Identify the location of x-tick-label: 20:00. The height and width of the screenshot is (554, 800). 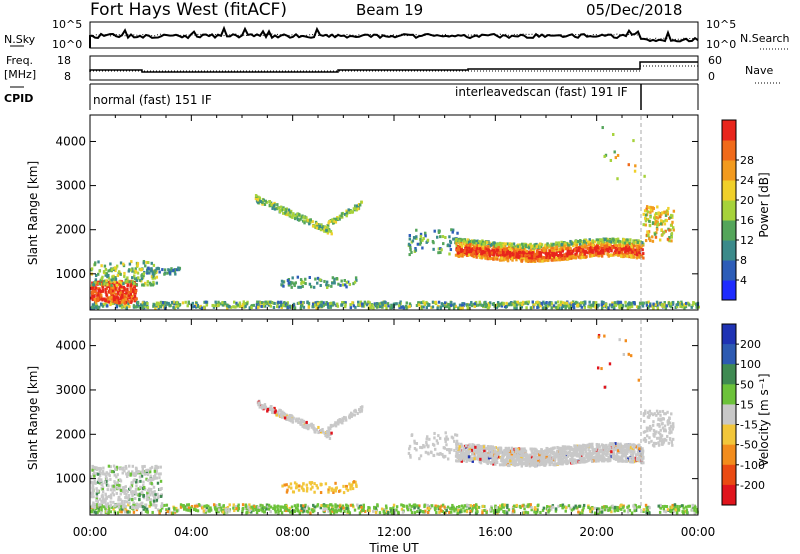
(596, 532).